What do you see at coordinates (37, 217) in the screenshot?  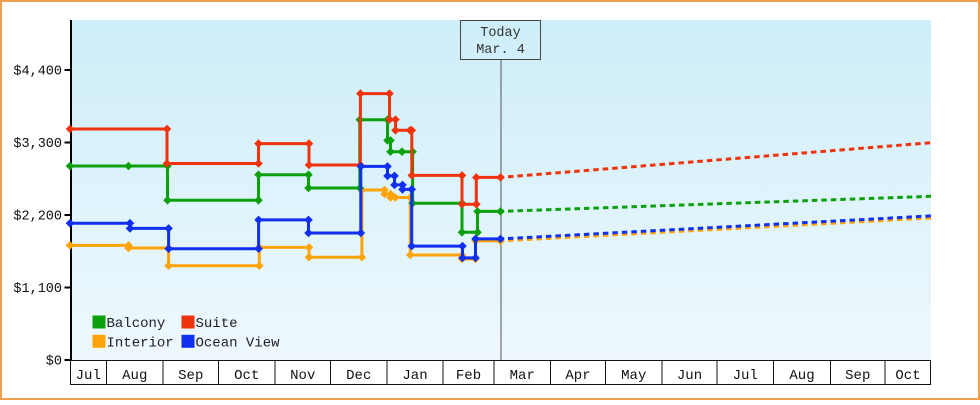 I see `svg-text: $2,200` at bounding box center [37, 217].